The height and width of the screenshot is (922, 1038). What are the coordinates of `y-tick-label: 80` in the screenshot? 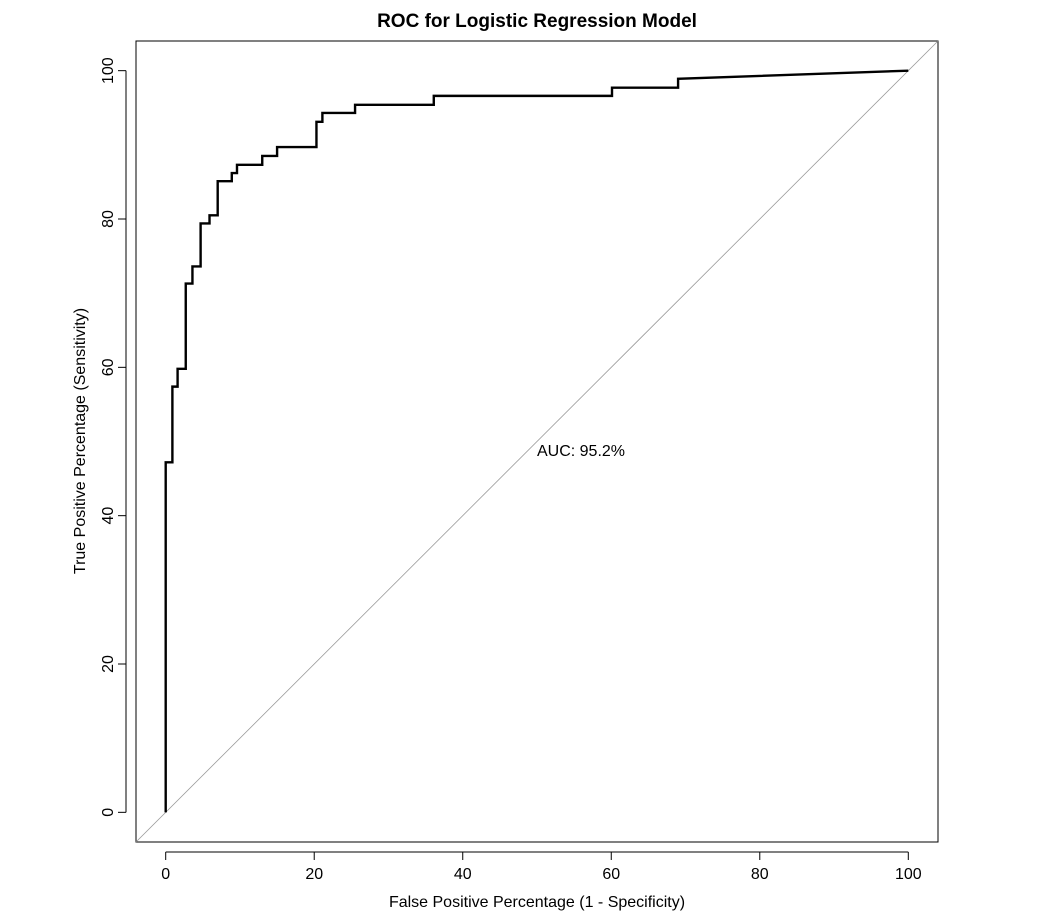 It's located at (108, 219).